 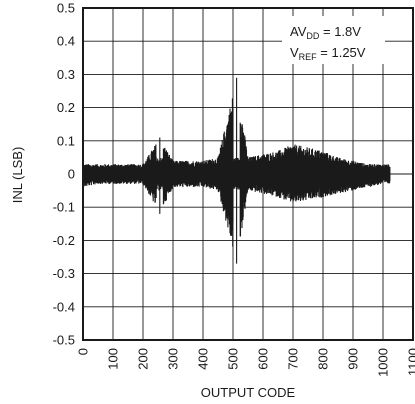 What do you see at coordinates (263, 359) in the screenshot?
I see `x-tick-label: 600` at bounding box center [263, 359].